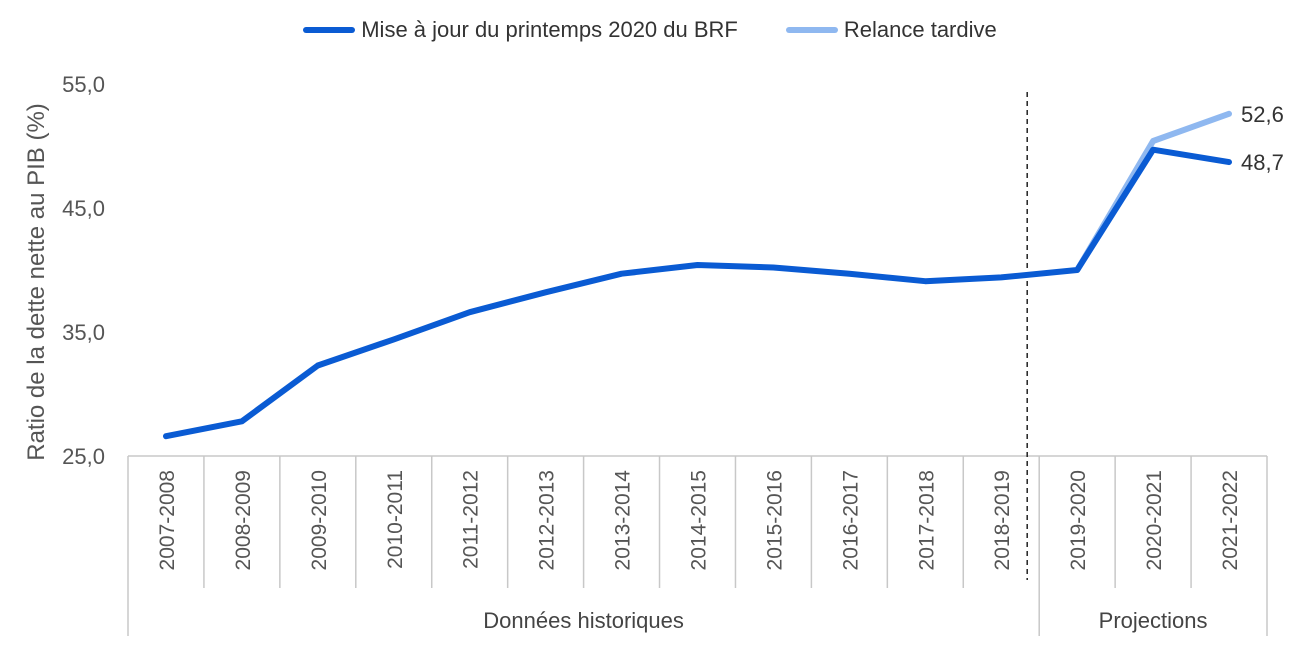 This screenshot has width=1300, height=656. Describe the element at coordinates (1262, 114) in the screenshot. I see `end-value-label-relance: 52,6` at that location.